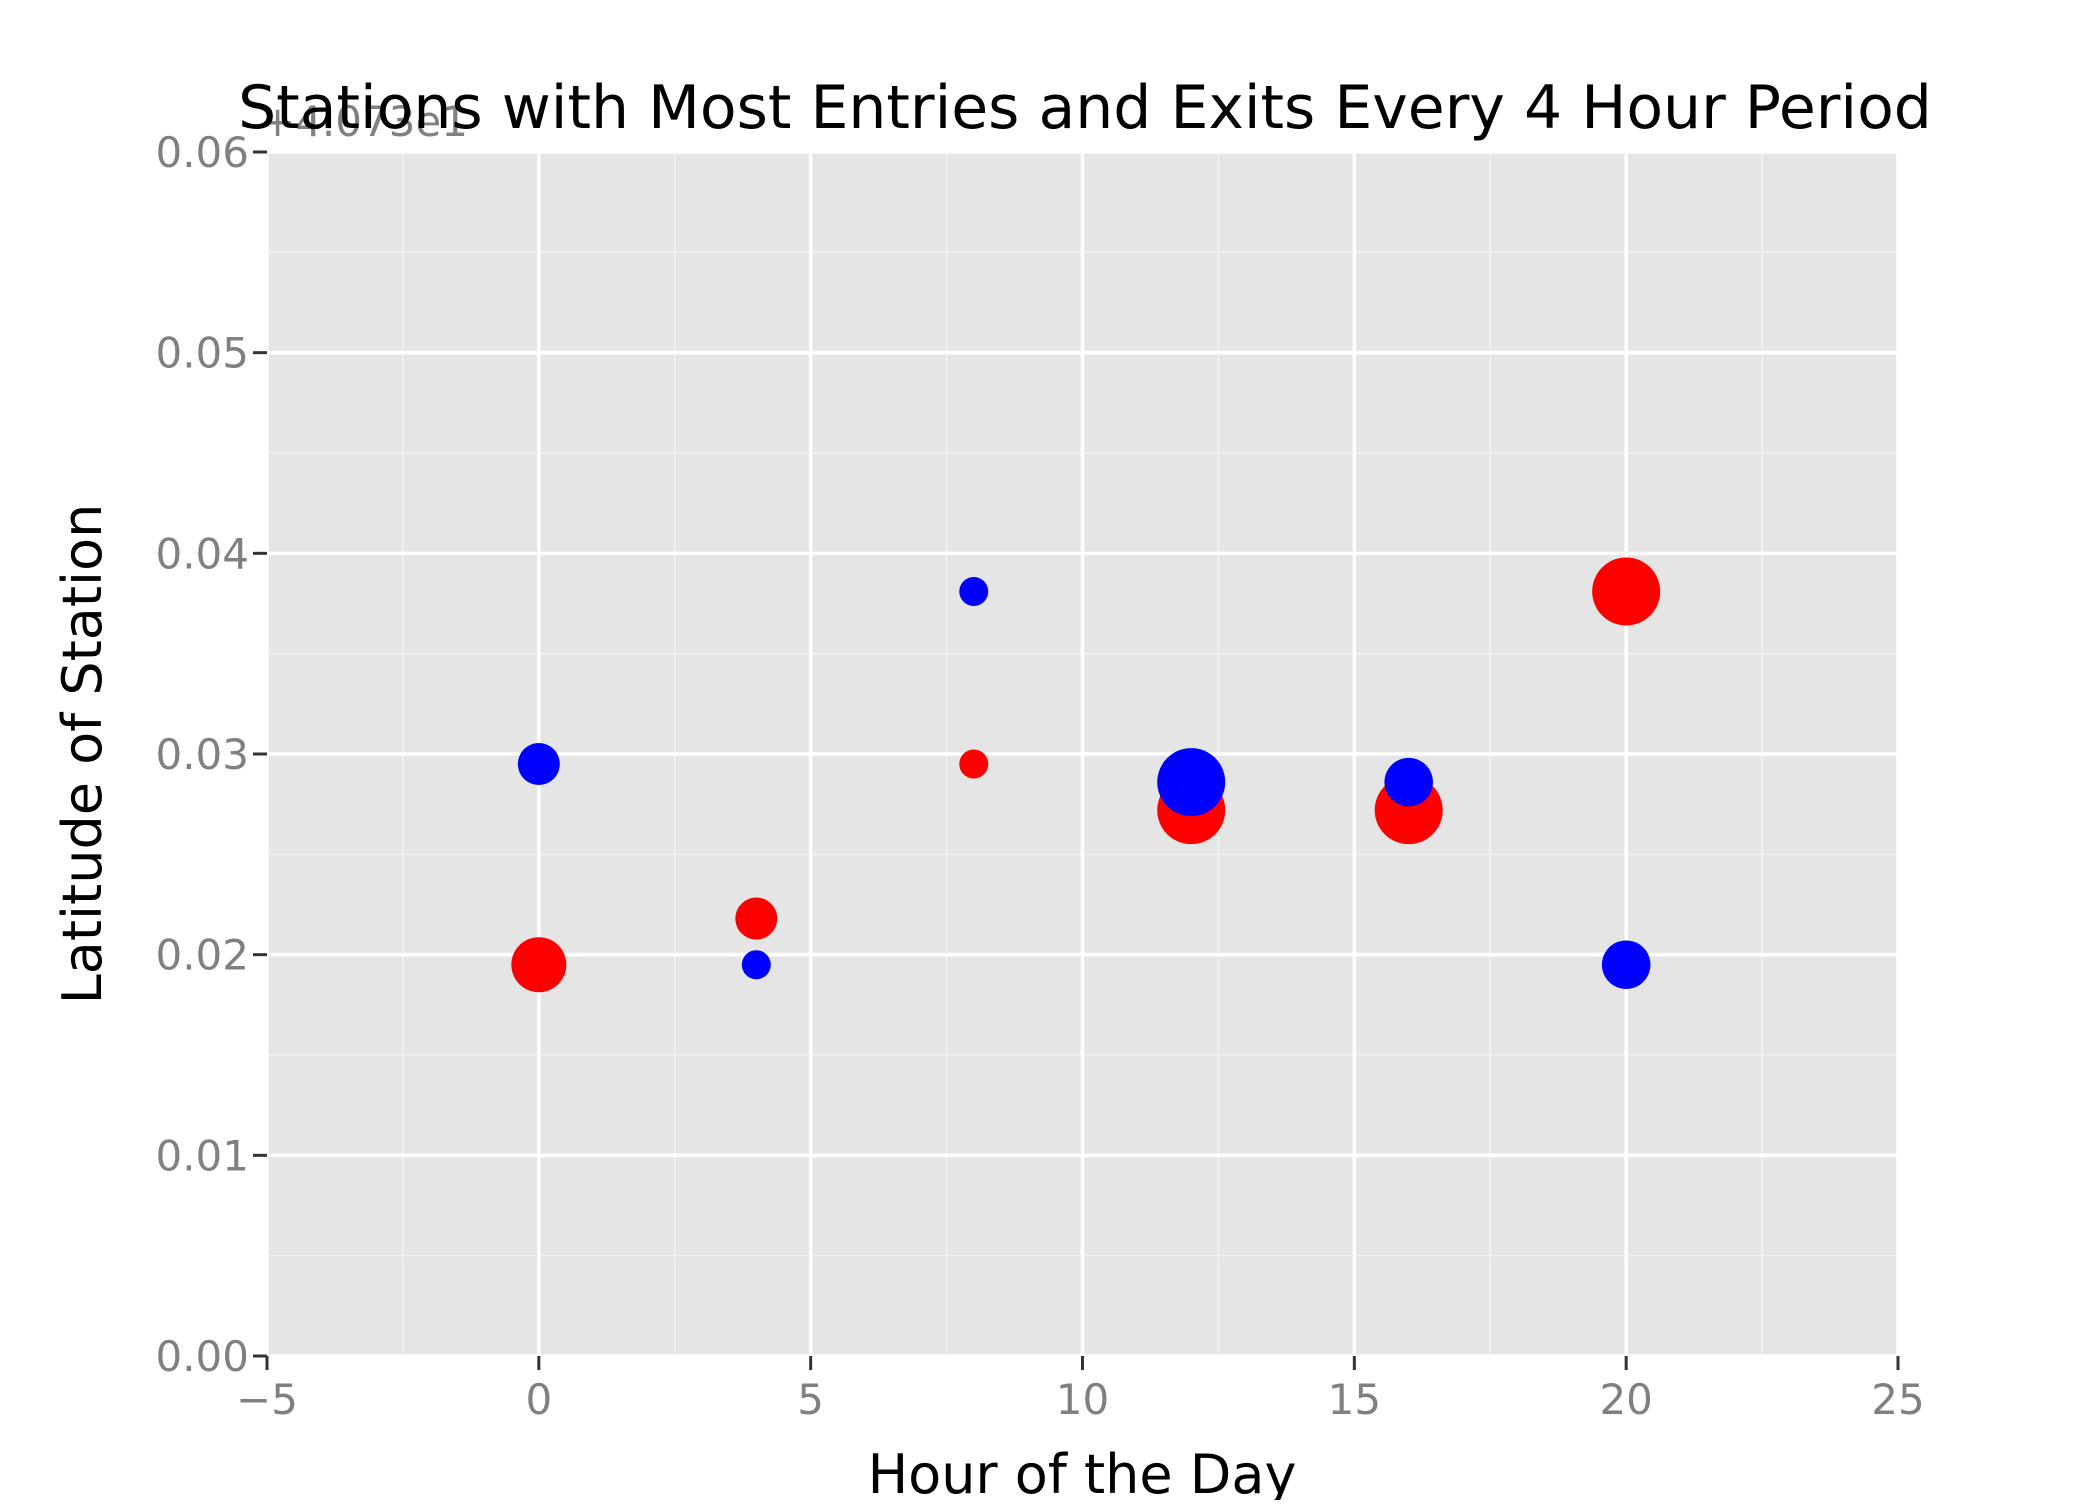 Image resolution: width=2100 pixels, height=1505 pixels. Describe the element at coordinates (202, 353) in the screenshot. I see `y-tick-label: 0.05` at that location.